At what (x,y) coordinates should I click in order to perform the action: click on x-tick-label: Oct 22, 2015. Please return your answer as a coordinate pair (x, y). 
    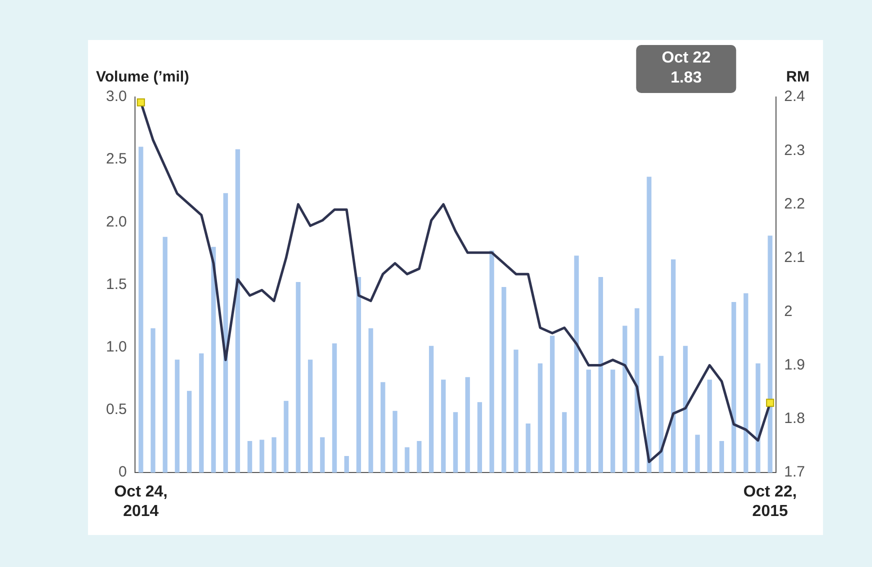
    Looking at the image, I should click on (770, 502).